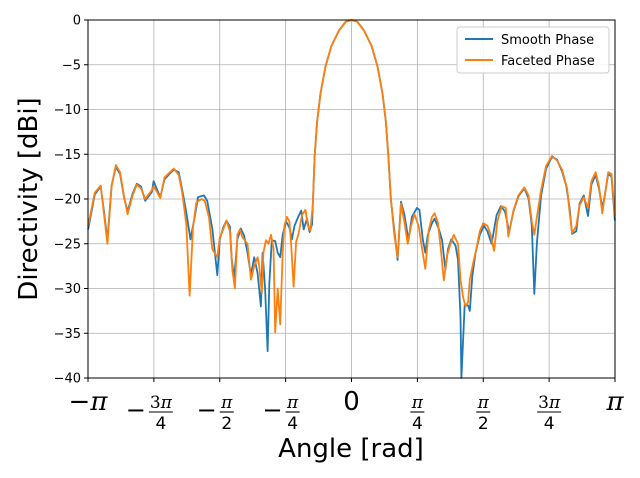 The width and height of the screenshot is (640, 478). Describe the element at coordinates (71, 65) in the screenshot. I see `y-tick-label: −5` at that location.